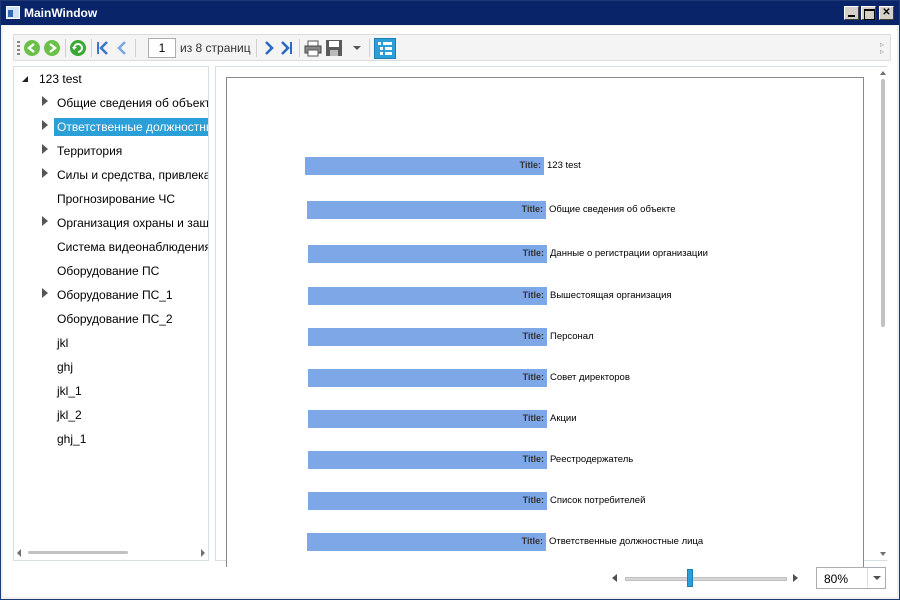  I want to click on tree-item-label: Ответственные должностные, so click(131, 127).